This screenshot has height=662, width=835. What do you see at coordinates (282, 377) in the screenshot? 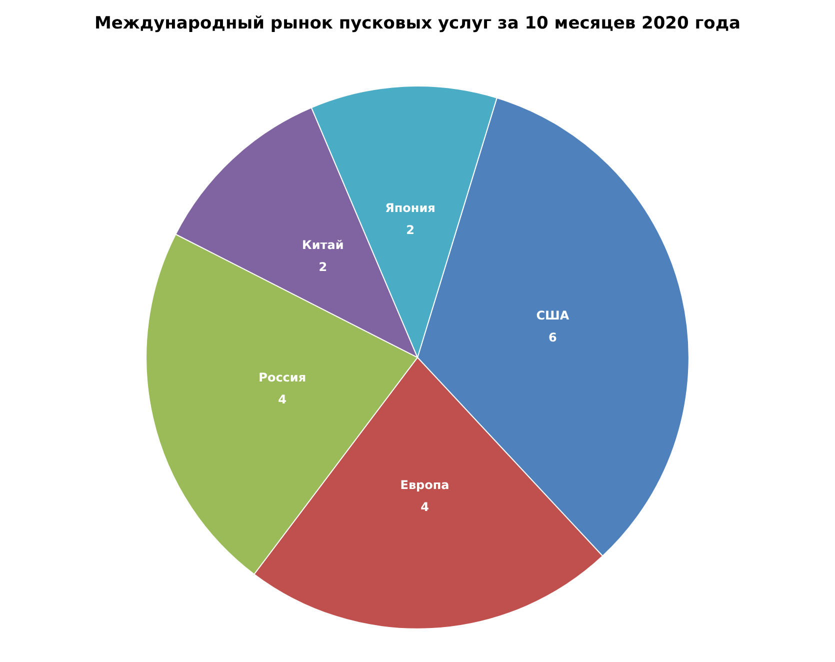
I see `slice-label: Россия` at bounding box center [282, 377].